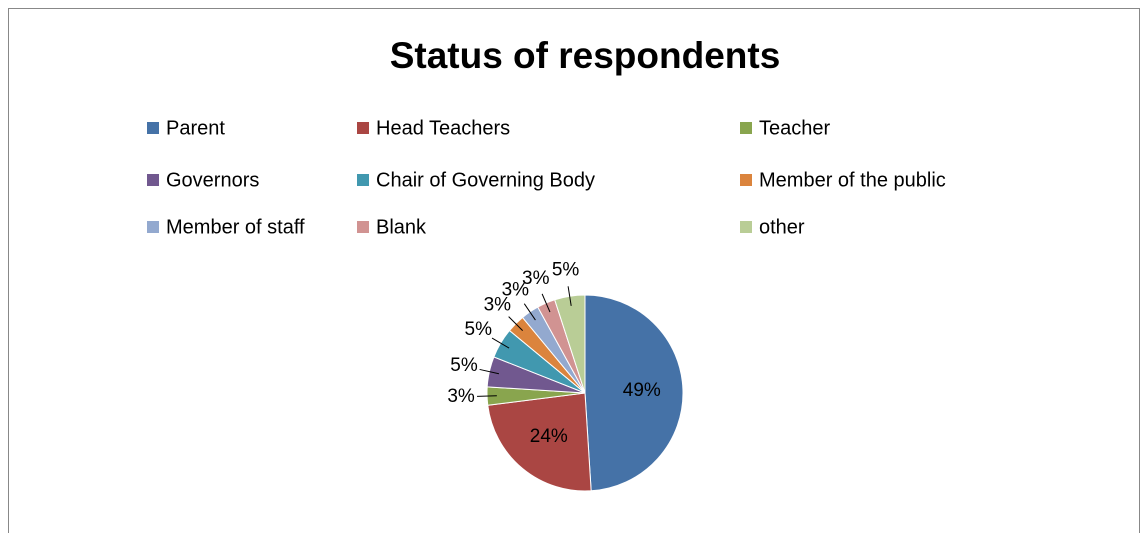  Describe the element at coordinates (235, 227) in the screenshot. I see `legend-label: Member of staff` at that location.